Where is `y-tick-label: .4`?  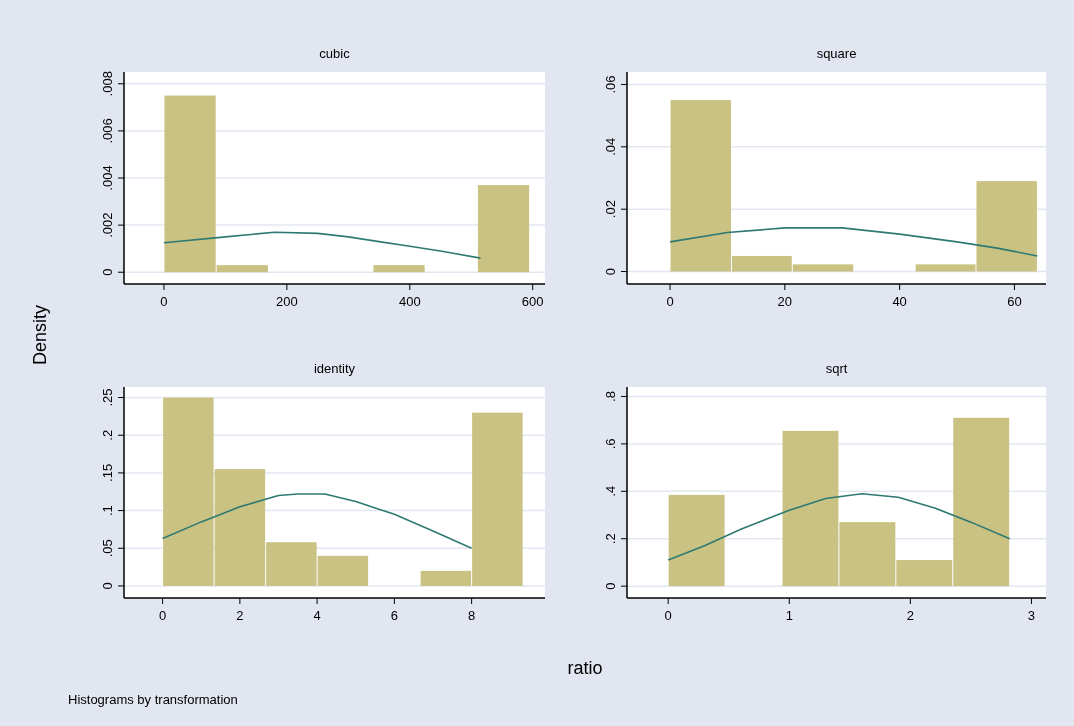
y-tick-label: .4 is located at coordinates (610, 491).